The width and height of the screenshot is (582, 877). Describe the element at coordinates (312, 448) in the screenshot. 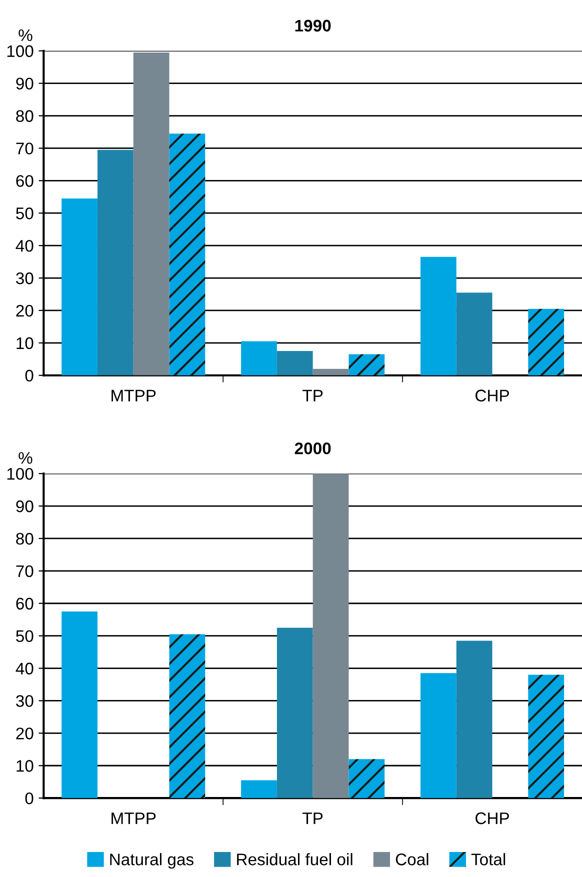

I see `chart-title: 2000` at that location.